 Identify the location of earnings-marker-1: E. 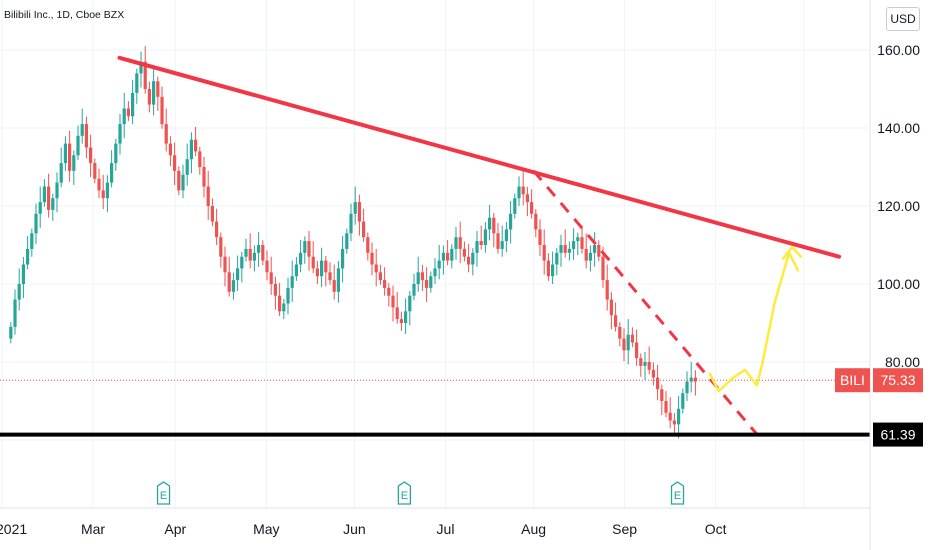
(404, 493).